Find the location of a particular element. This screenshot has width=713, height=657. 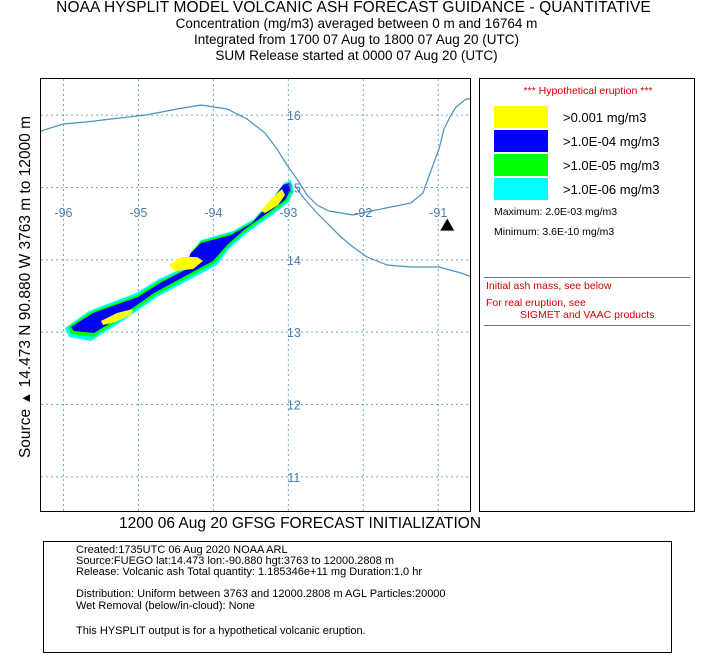

latitude-label: 14 is located at coordinates (294, 261).